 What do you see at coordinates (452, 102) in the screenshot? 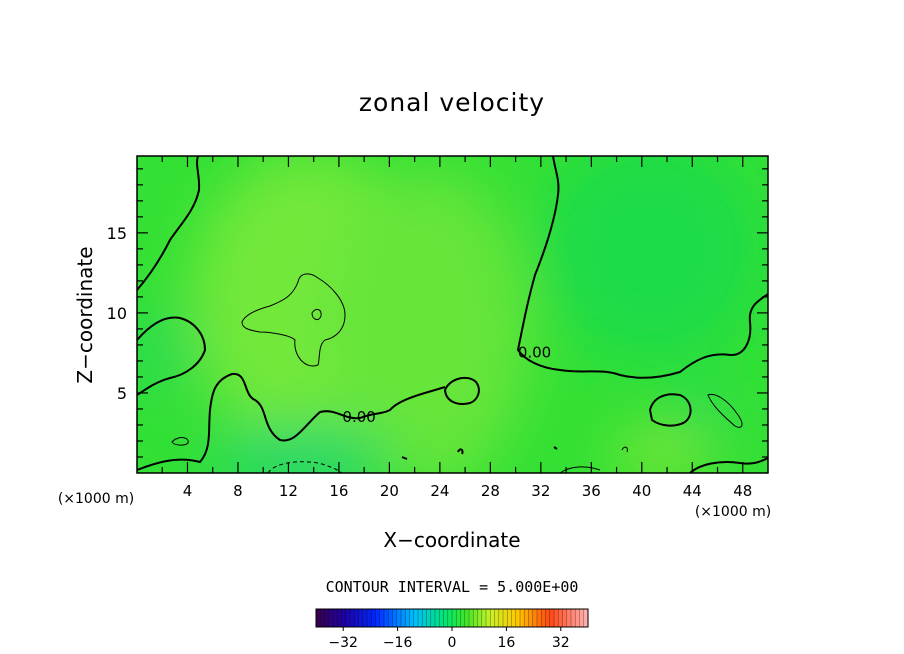
I see `chart-title: zonal velocity` at bounding box center [452, 102].